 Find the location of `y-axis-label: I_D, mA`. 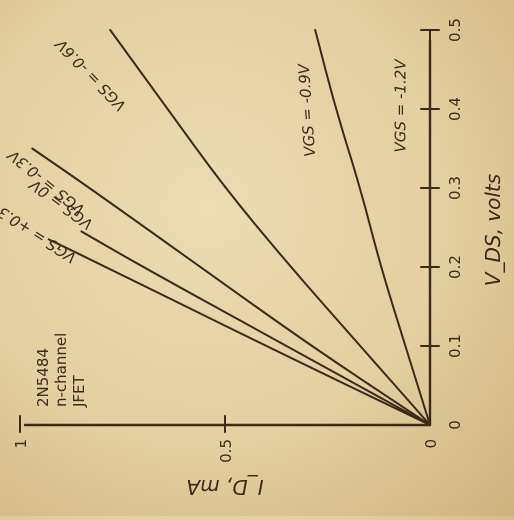

y-axis-label: I_D, mA is located at coordinates (224, 487).